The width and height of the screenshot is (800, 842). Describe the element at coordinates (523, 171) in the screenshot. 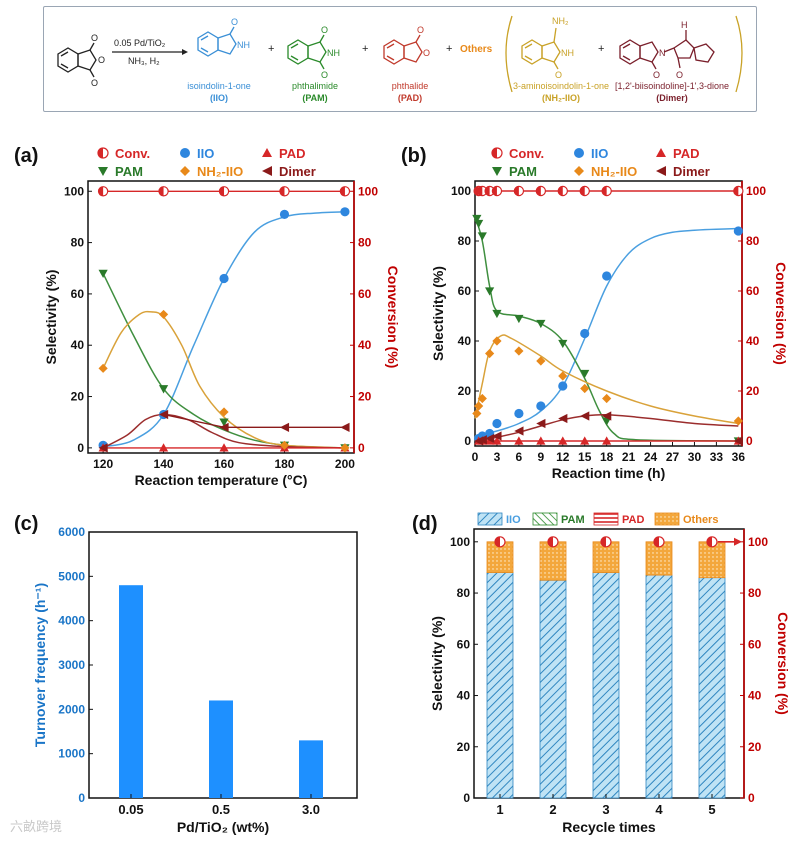

I see `legend-label-pam: PAM` at that location.